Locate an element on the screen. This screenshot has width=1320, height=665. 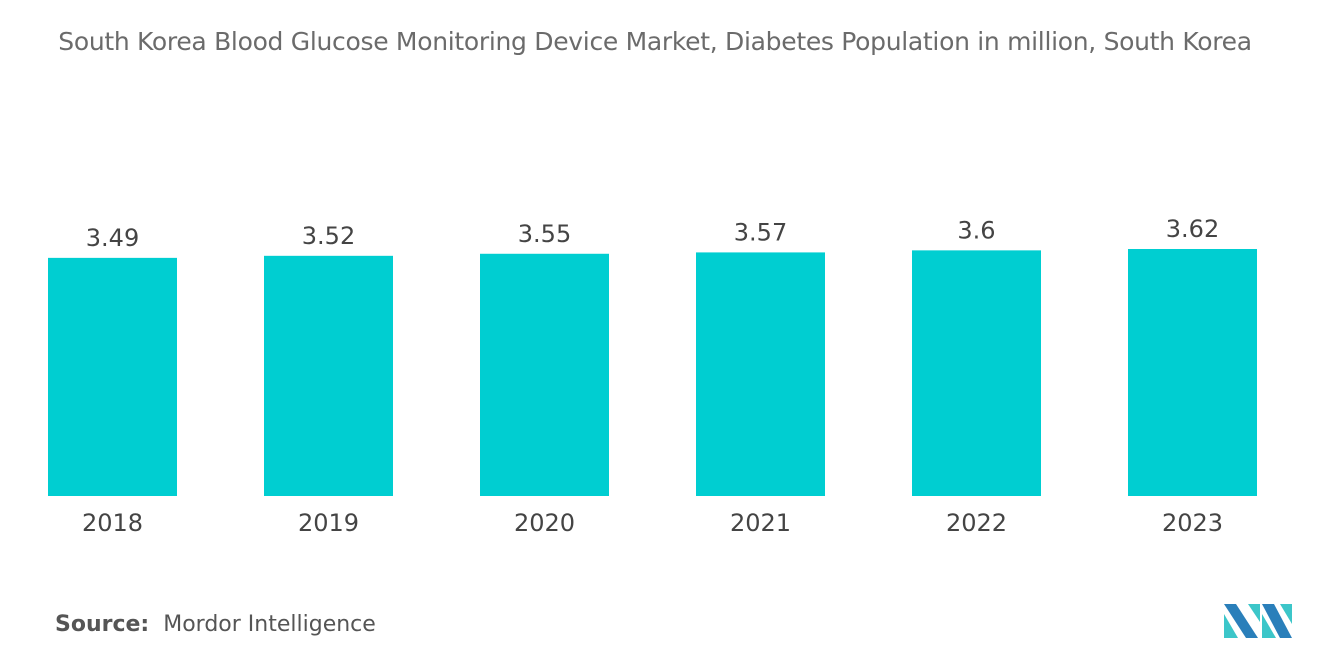
x-tick-label: 2020 is located at coordinates (544, 523).